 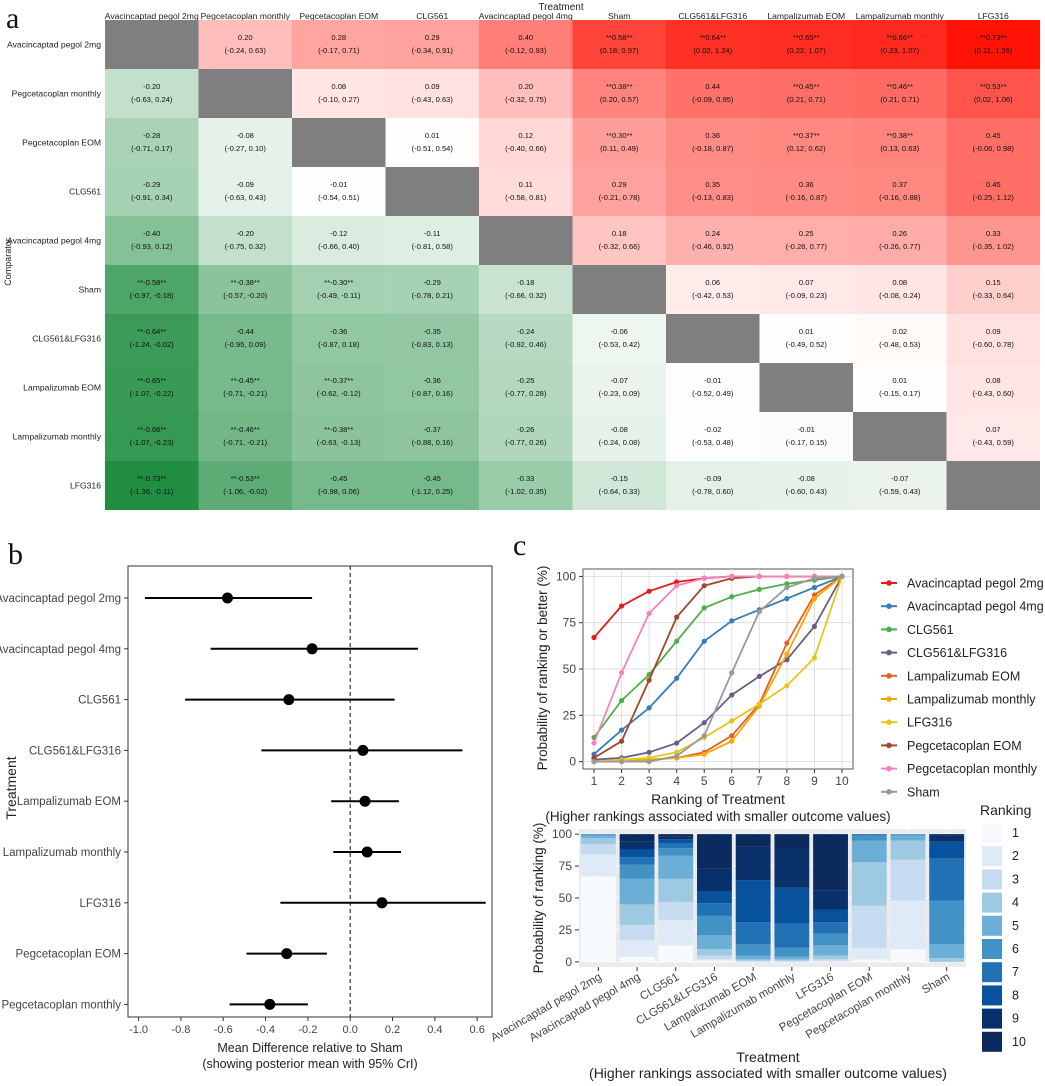 What do you see at coordinates (338, 184) in the screenshot?
I see `heatmap-cell-value: -0.01` at bounding box center [338, 184].